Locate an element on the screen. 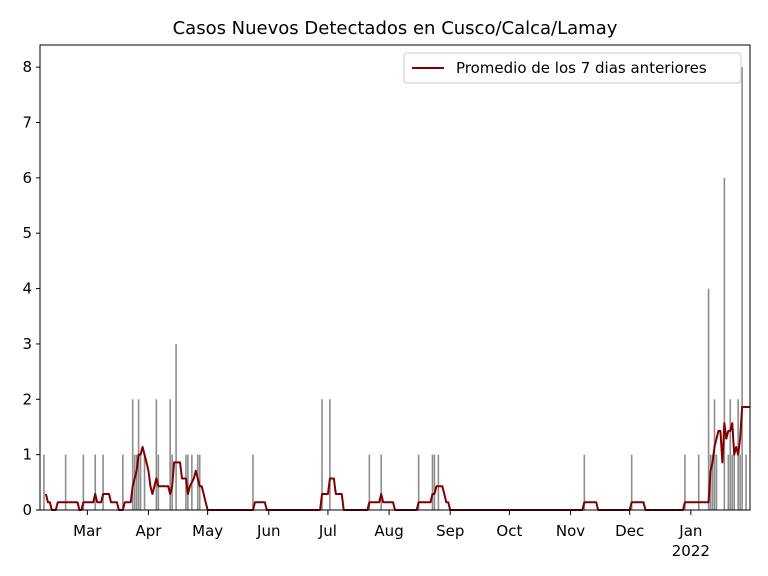 The width and height of the screenshot is (768, 576). legend-label: Promedio de los 7 dias anteriores is located at coordinates (581, 68).